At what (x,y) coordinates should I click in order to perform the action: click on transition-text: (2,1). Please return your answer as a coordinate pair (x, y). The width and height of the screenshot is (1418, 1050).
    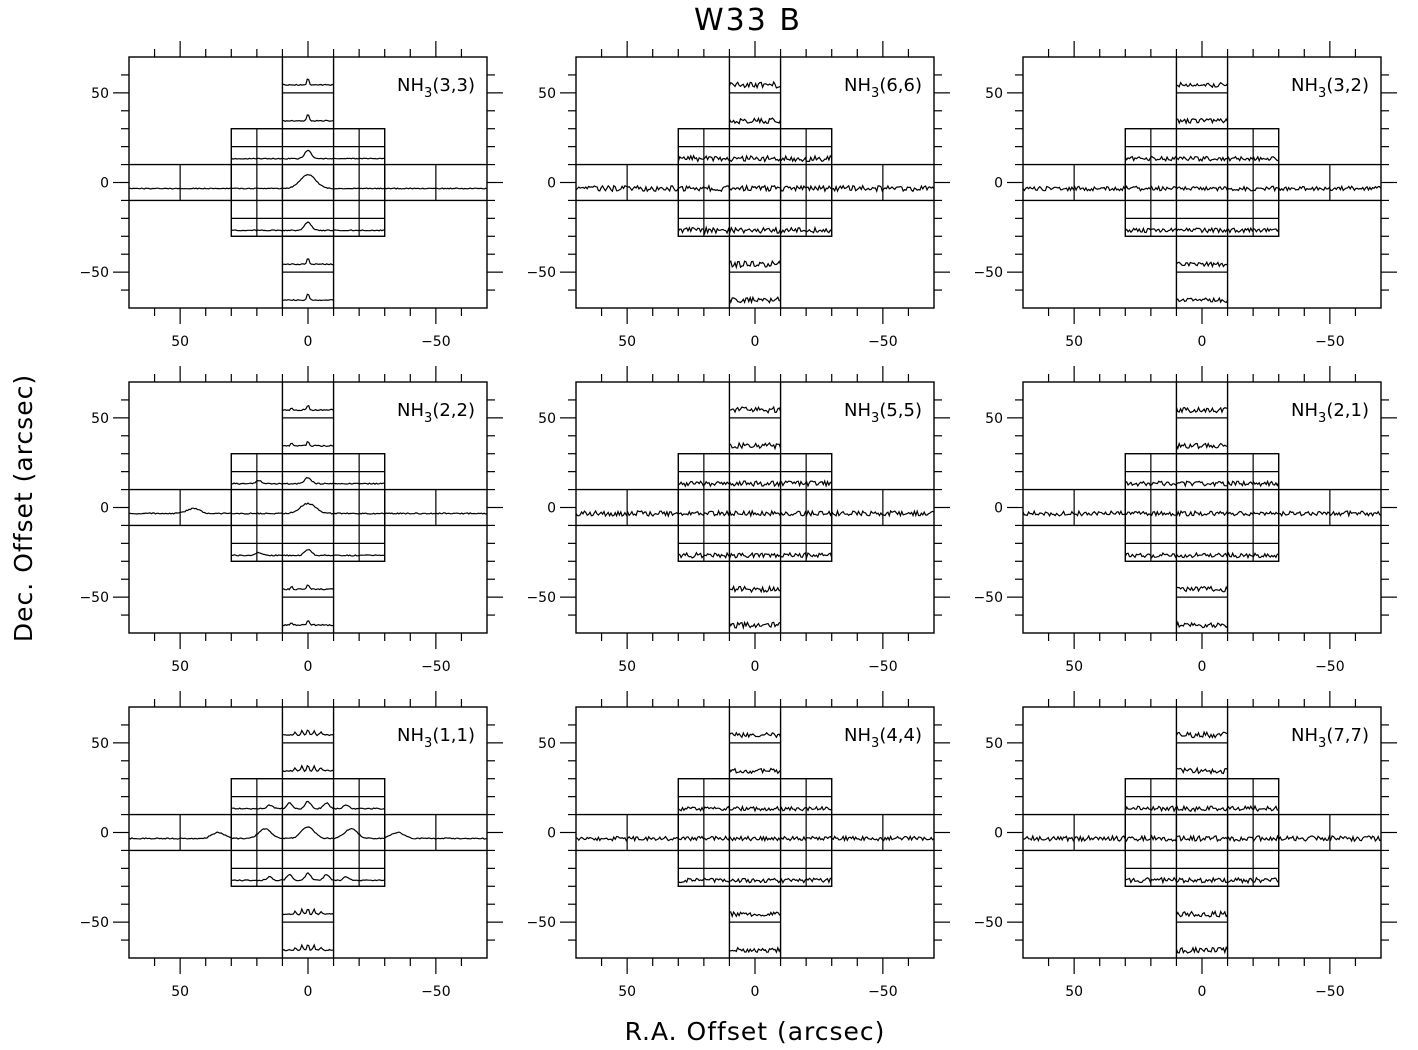
    Looking at the image, I should click on (1347, 410).